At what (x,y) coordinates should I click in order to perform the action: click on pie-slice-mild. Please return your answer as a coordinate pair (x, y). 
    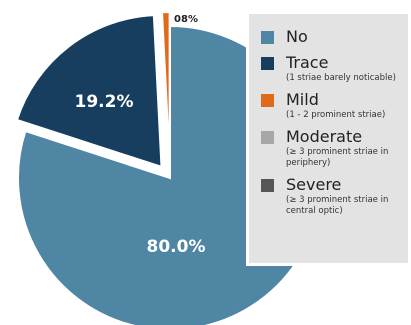
    Looking at the image, I should click on (165, 88).